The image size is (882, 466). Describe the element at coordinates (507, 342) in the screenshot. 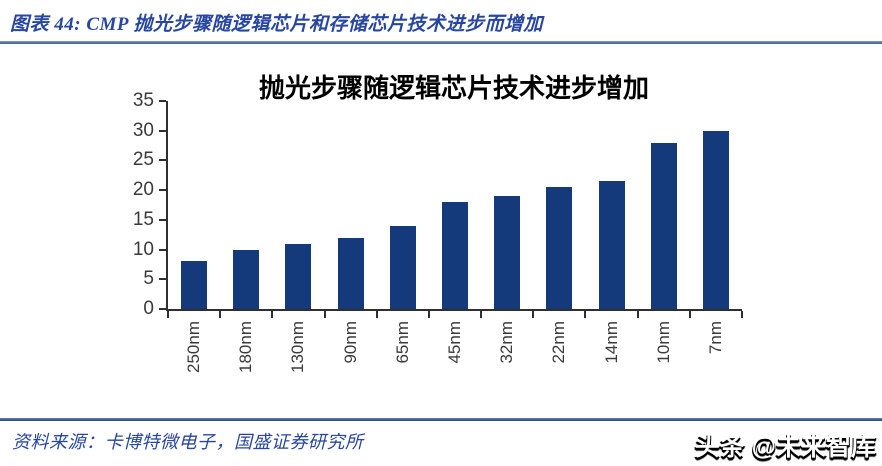

I see `x-axis-tick-label: 32nm` at that location.